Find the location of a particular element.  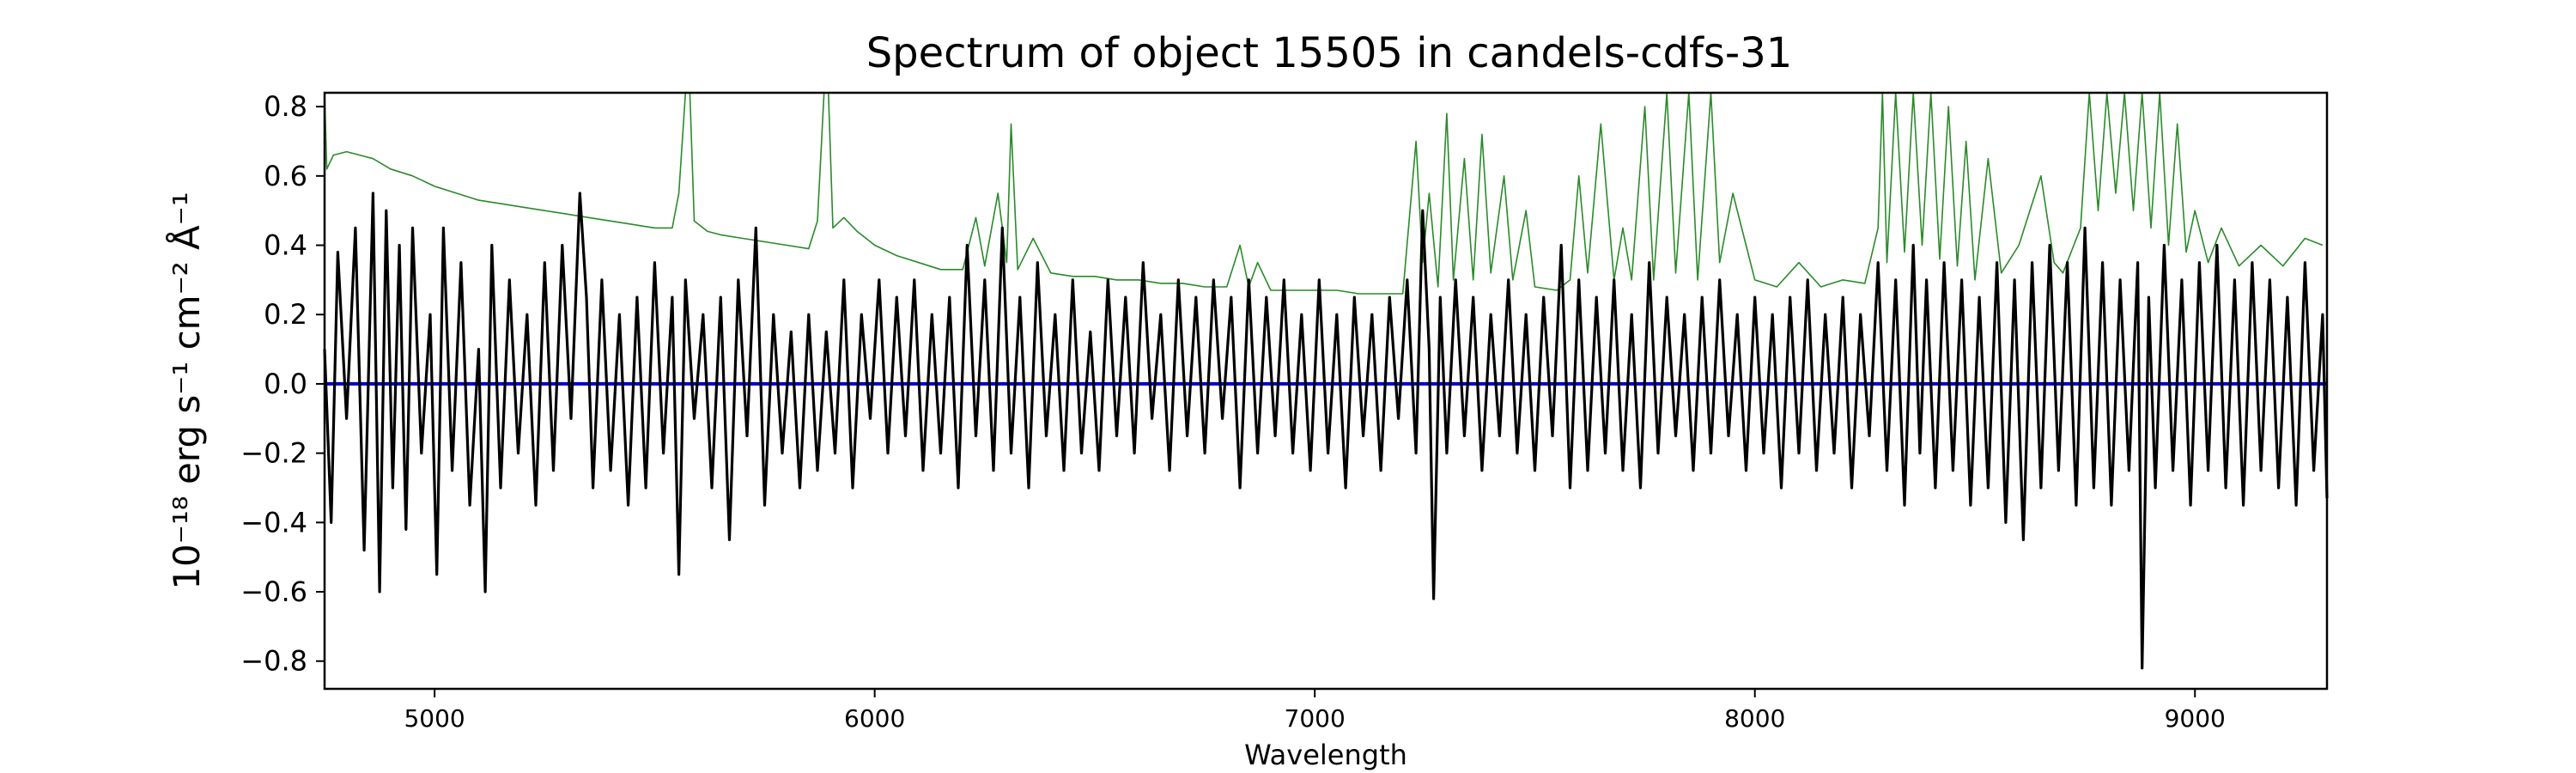

y-tick-label: 0.0 is located at coordinates (285, 384).